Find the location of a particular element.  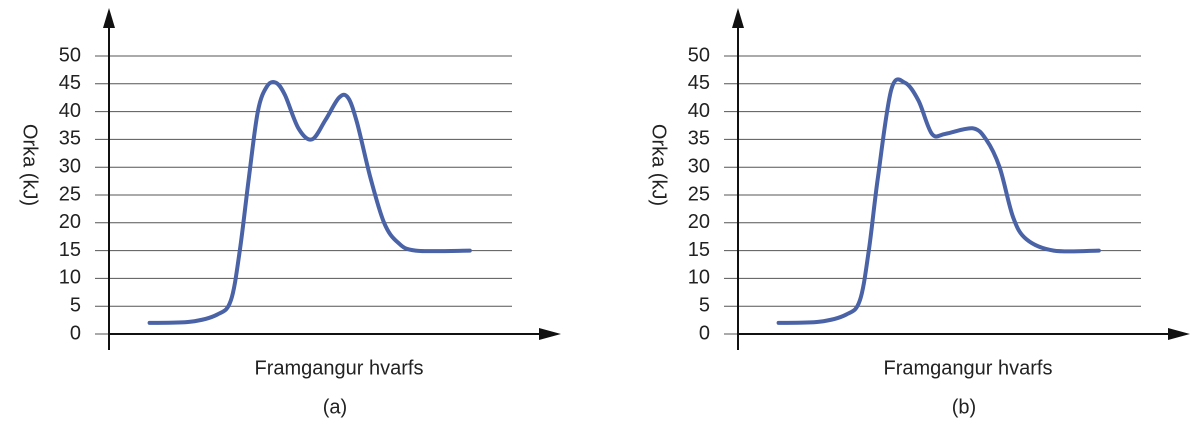

caption: (b) is located at coordinates (964, 407).